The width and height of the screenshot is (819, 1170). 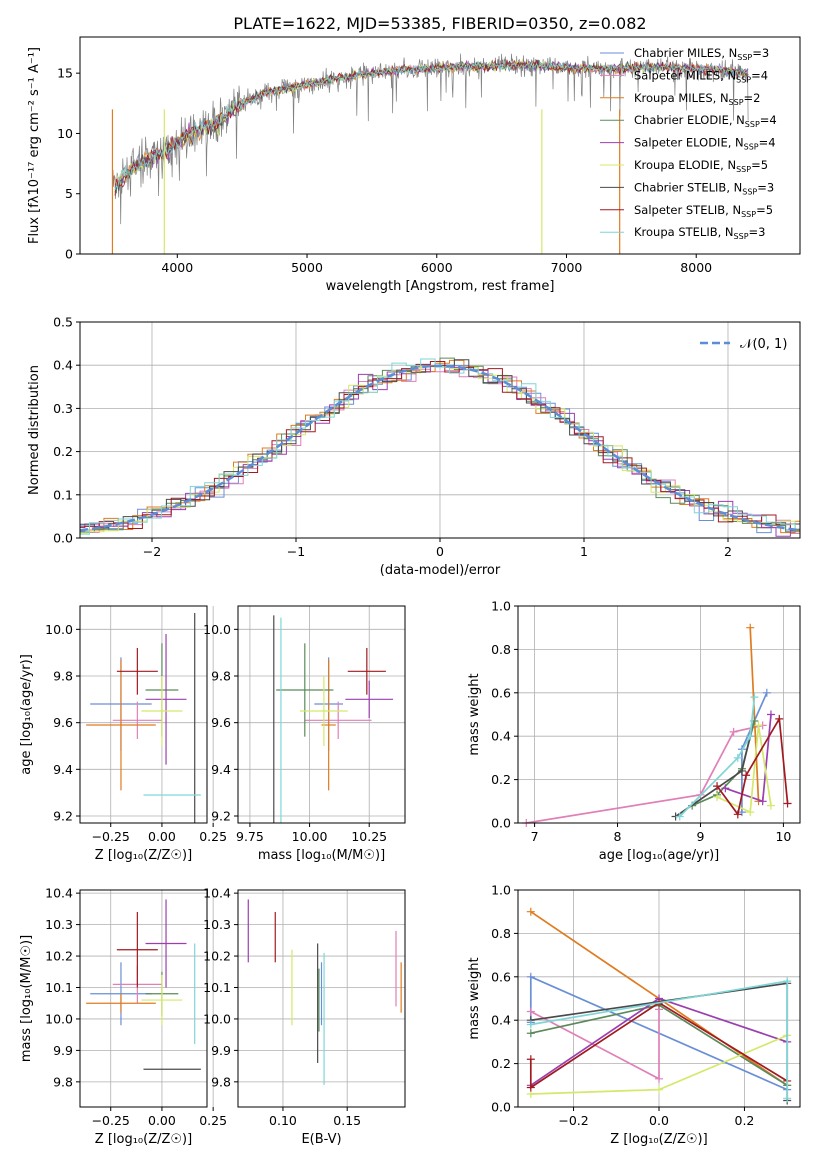 What do you see at coordinates (143, 1139) in the screenshot?
I see `mass-vs-Z-xlabel: Z [log₁₀(Z/Z☉)]` at bounding box center [143, 1139].